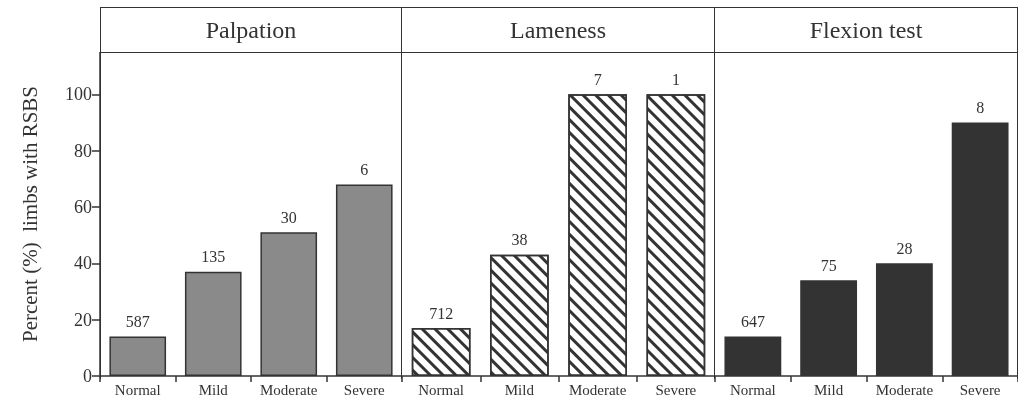 This screenshot has height=403, width=1023. I want to click on annotation: 7, so click(597, 79).